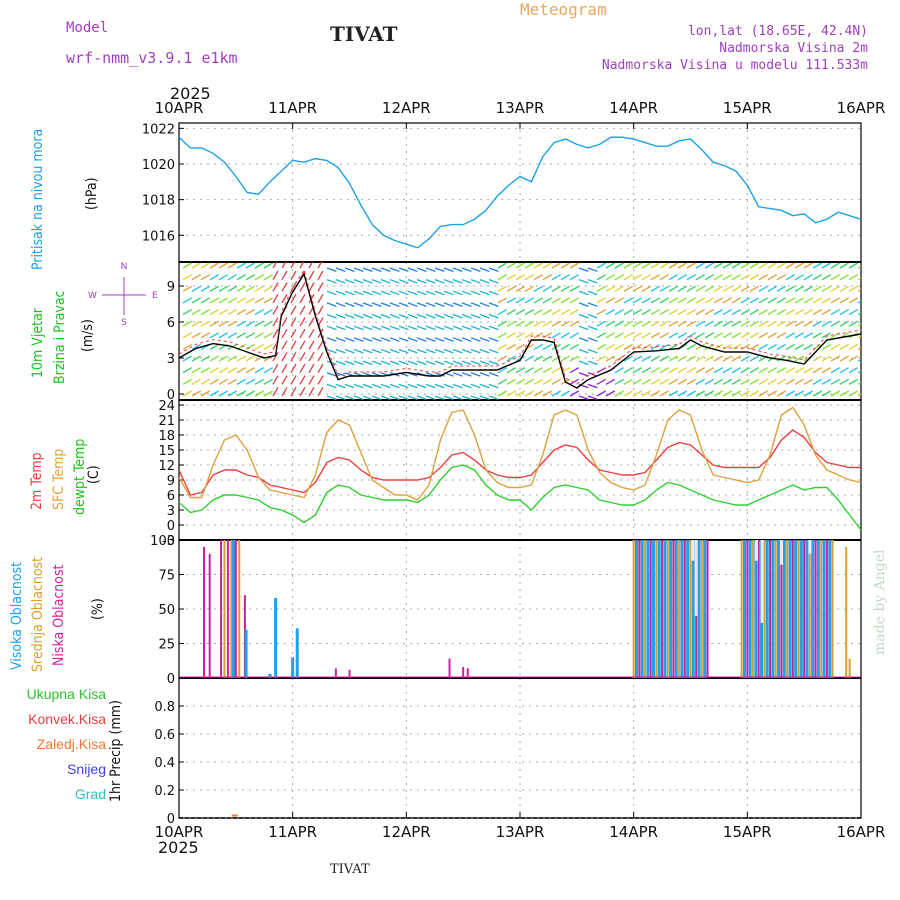 This screenshot has width=900, height=900. What do you see at coordinates (696, 578) in the screenshot?
I see `cloud-gap` at bounding box center [696, 578].